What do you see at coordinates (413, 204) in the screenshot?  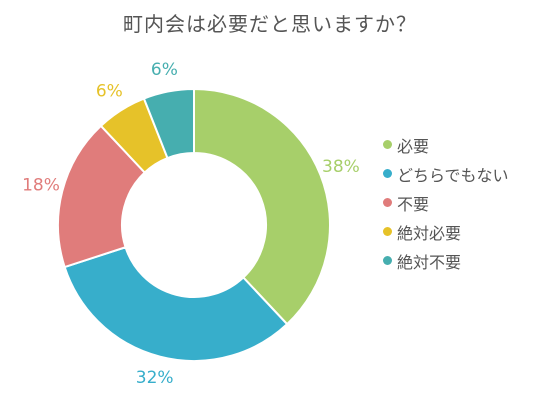 I see `legend-label: 不要` at bounding box center [413, 204].